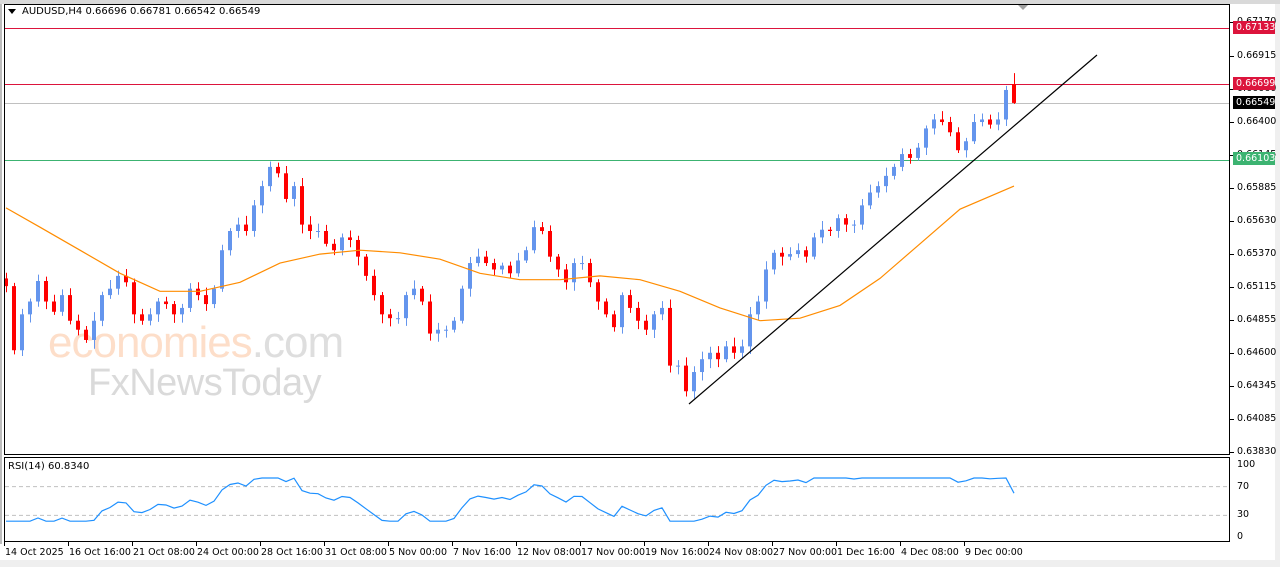 Image resolution: width=1280 pixels, height=567 pixels. Describe the element at coordinates (549, 552) in the screenshot. I see `time-tick-label: 12 Nov 08:00` at that location.